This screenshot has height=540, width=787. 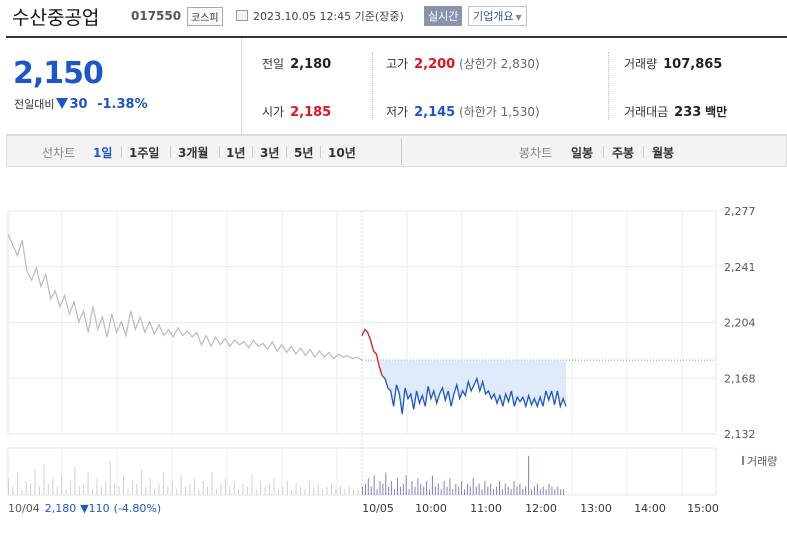 I want to click on market-badge: 코스피, so click(x=205, y=16).